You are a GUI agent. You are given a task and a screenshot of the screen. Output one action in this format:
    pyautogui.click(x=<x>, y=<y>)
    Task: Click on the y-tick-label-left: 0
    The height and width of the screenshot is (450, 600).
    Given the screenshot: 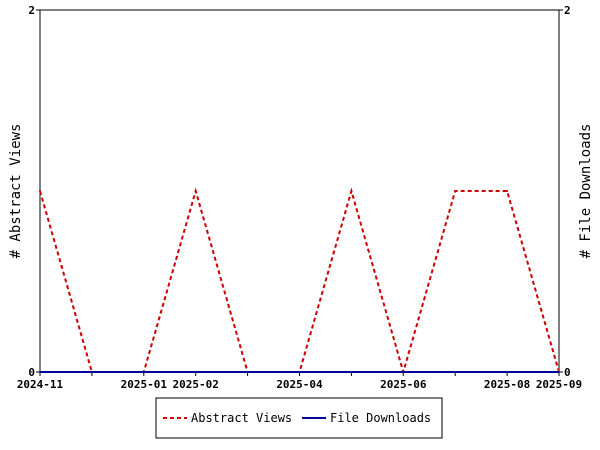 What is the action you would take?
    pyautogui.click(x=31, y=372)
    